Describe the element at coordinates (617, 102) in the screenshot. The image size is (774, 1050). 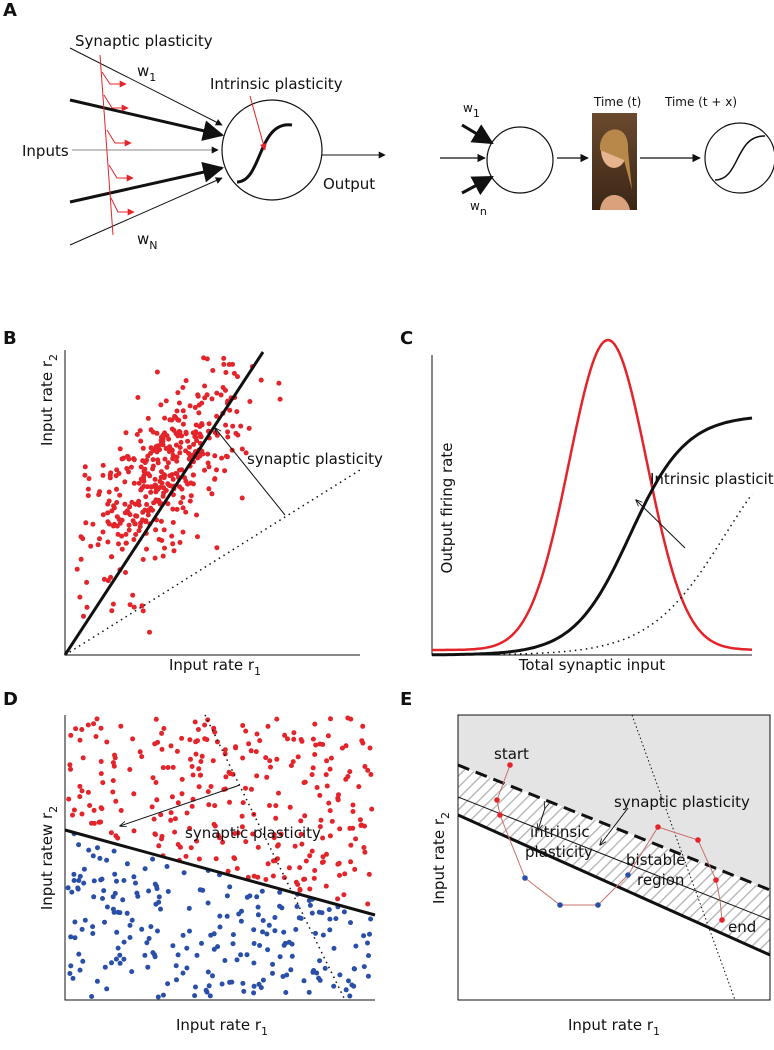
I see `annotation: Time (t)` at that location.